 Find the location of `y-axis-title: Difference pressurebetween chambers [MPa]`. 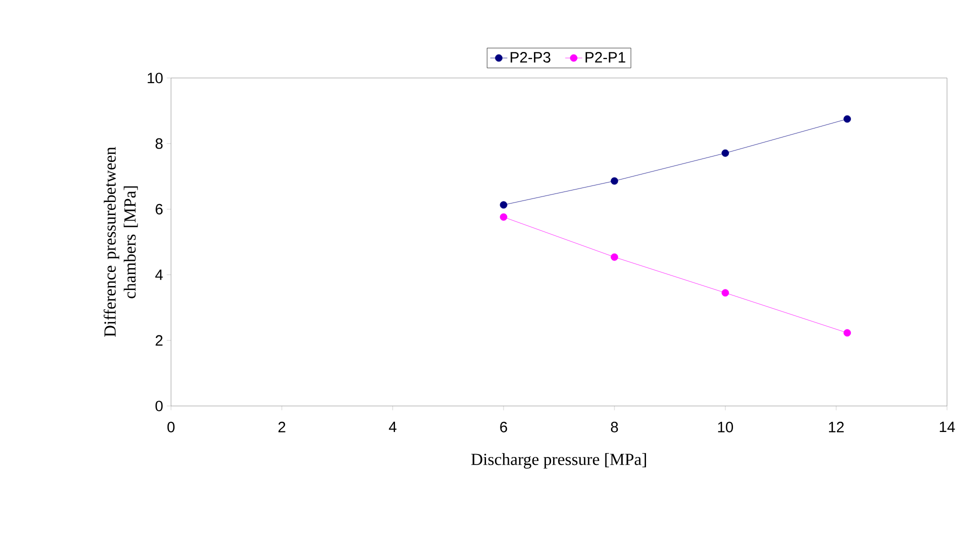

y-axis-title: Difference pressurebetween chambers [MPa] is located at coordinates (121, 241).